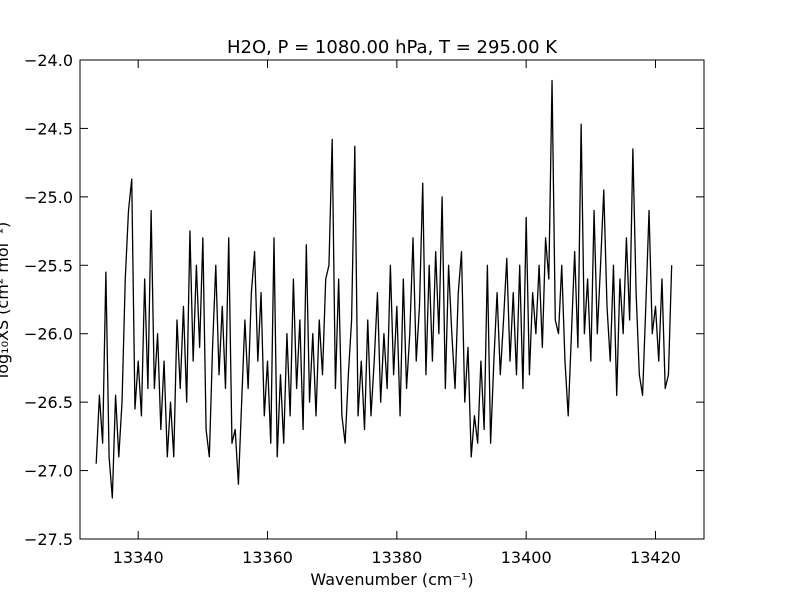 The image size is (800, 600). Describe the element at coordinates (48, 128) in the screenshot. I see `y-tick-label: −24.5` at that location.